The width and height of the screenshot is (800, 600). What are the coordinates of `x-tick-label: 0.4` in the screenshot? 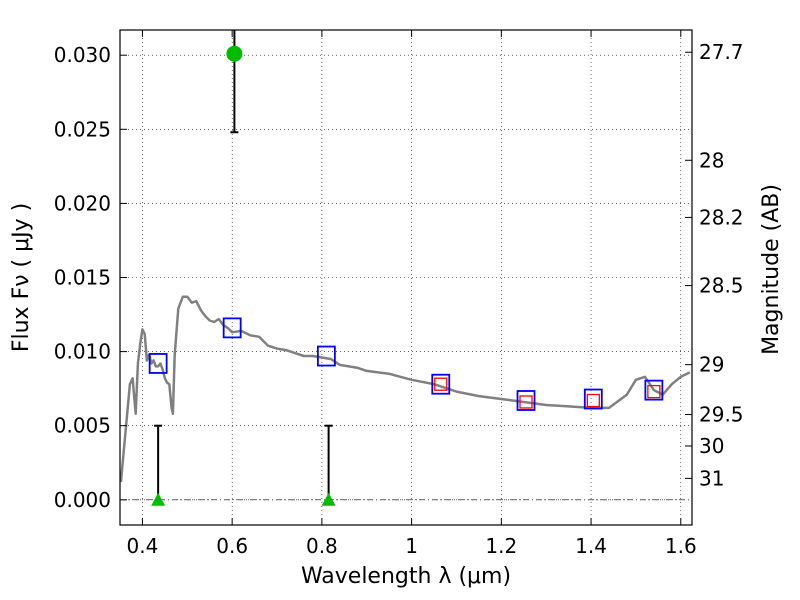 It's located at (143, 546).